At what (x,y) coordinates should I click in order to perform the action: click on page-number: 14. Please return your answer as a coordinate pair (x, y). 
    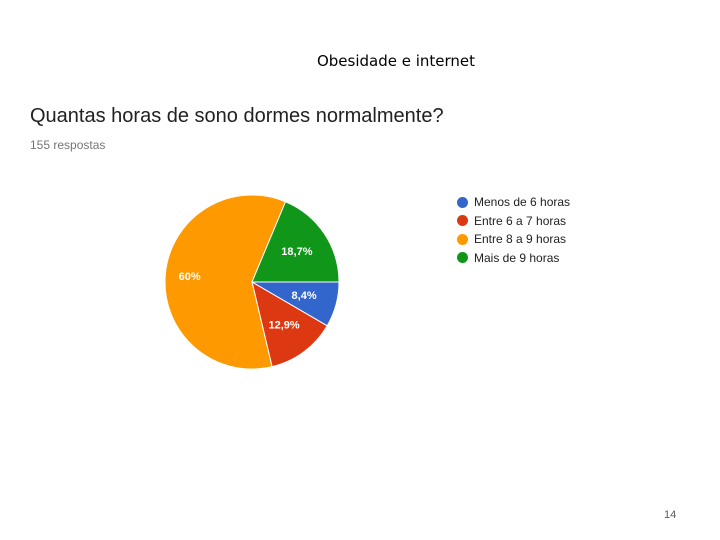
    Looking at the image, I should click on (670, 515).